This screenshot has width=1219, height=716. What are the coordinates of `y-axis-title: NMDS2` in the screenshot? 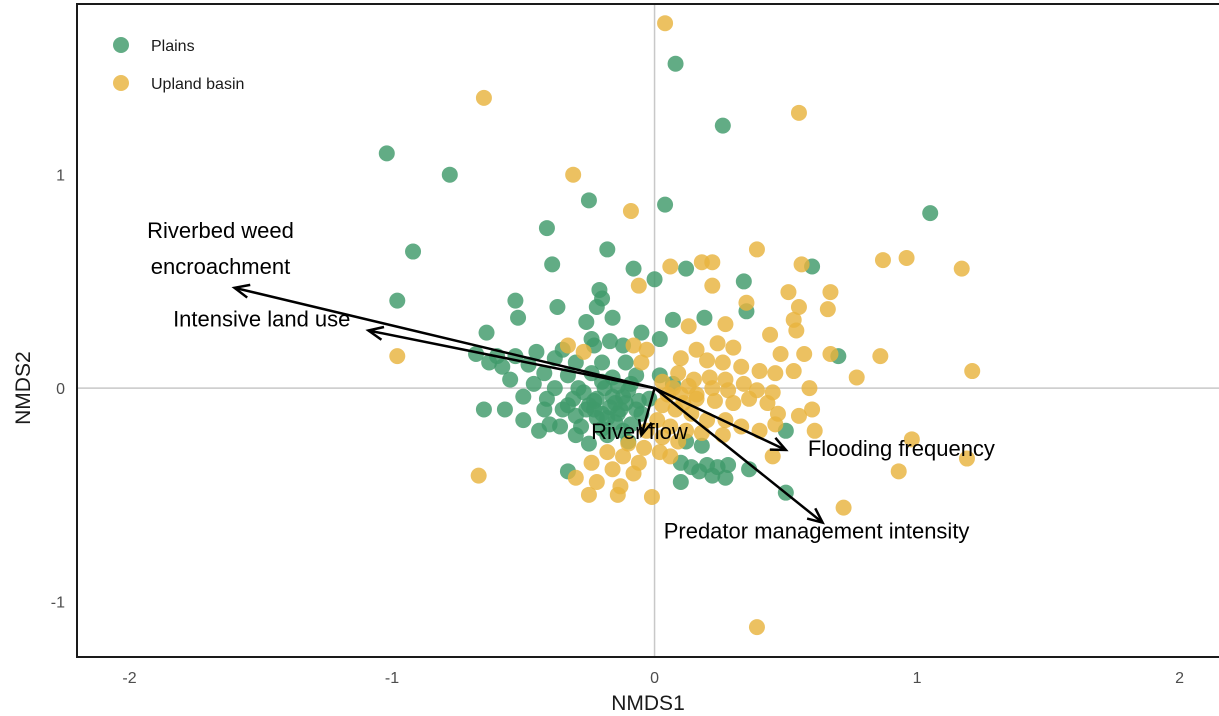 It's located at (23, 388).